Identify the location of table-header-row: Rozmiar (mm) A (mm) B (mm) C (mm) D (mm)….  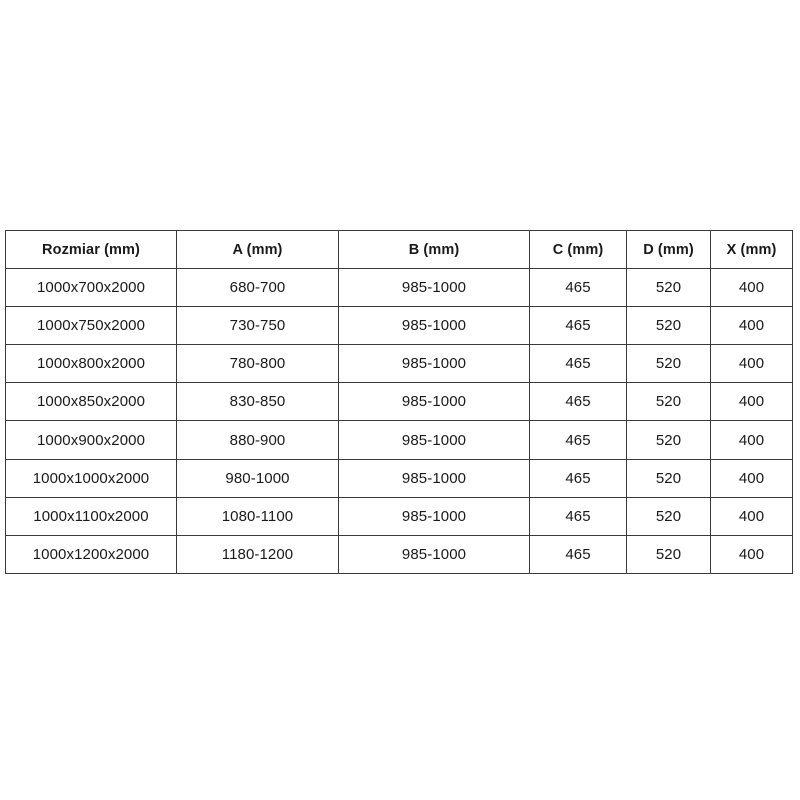
(399, 249).